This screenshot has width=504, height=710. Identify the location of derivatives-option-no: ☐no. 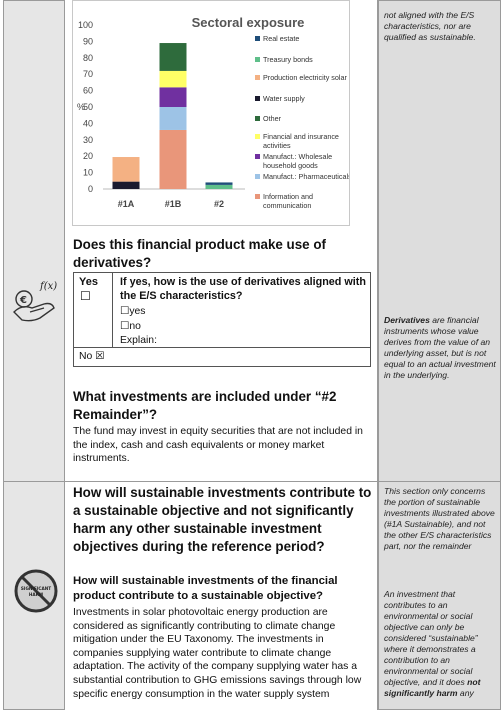
(130, 326).